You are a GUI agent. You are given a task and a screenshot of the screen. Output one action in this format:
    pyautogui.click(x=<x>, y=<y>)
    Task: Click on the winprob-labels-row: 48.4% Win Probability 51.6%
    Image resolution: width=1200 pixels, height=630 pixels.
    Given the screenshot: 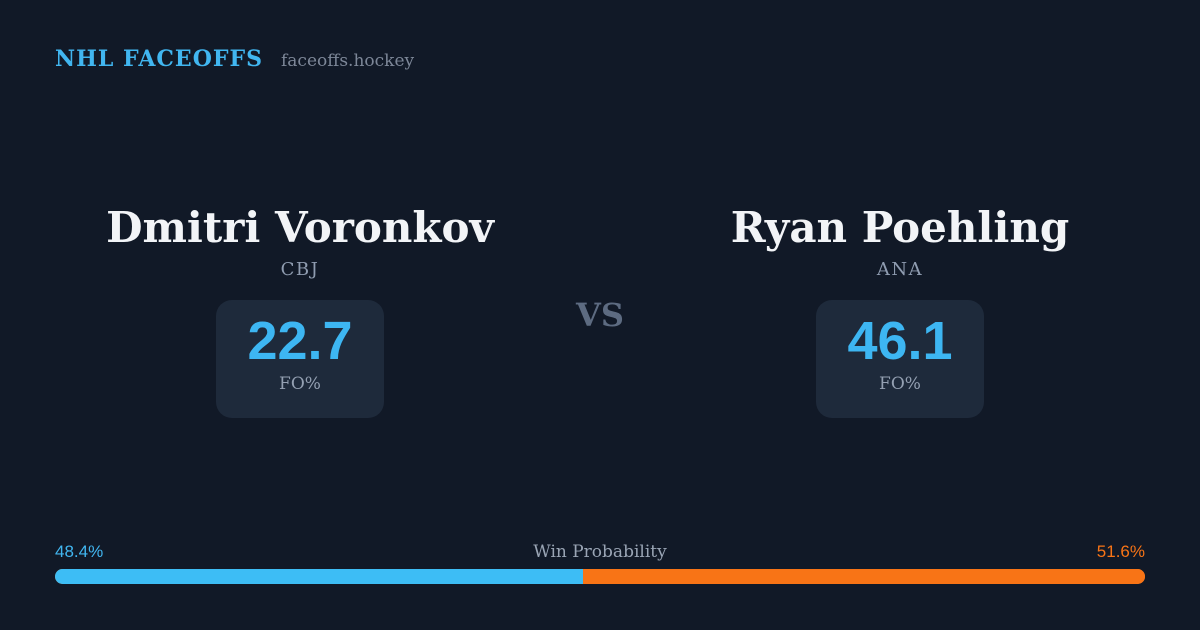 What is the action you would take?
    pyautogui.click(x=600, y=552)
    